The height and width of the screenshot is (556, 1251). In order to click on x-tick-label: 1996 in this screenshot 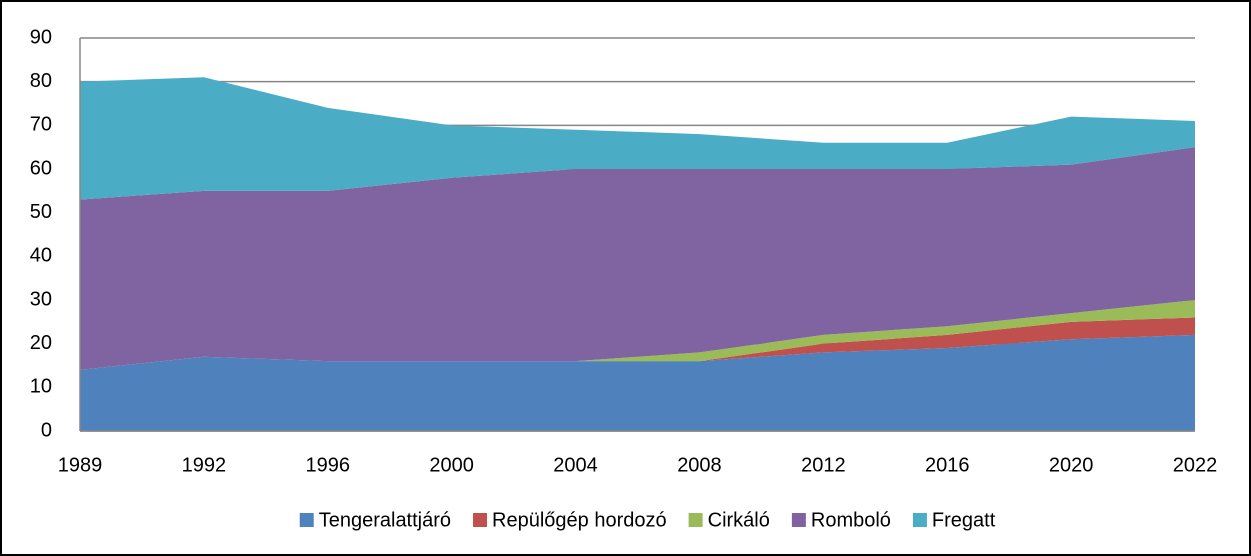, I will do `click(328, 465)`.